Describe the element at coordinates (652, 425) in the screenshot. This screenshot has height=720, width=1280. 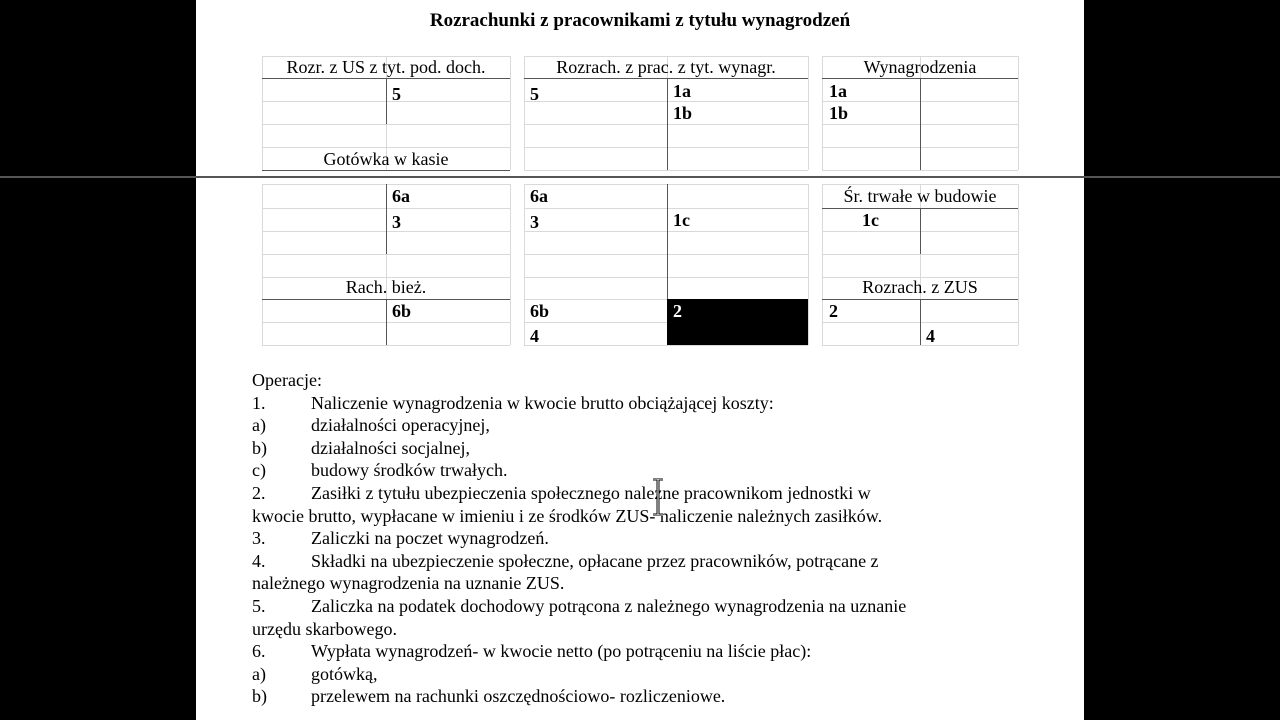
I see `operation-line: a) działalności operacyjnej,` at that location.